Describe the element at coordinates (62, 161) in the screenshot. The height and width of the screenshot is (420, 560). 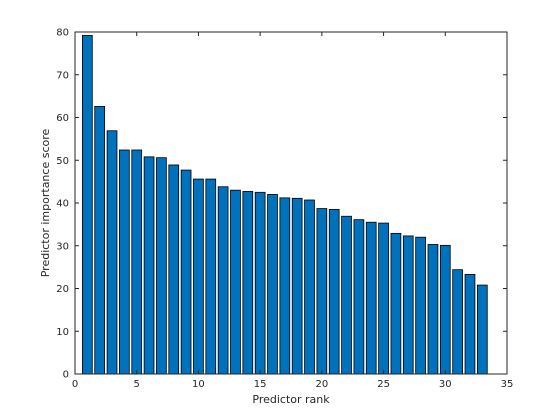
I see `y-tick-label: 50` at that location.